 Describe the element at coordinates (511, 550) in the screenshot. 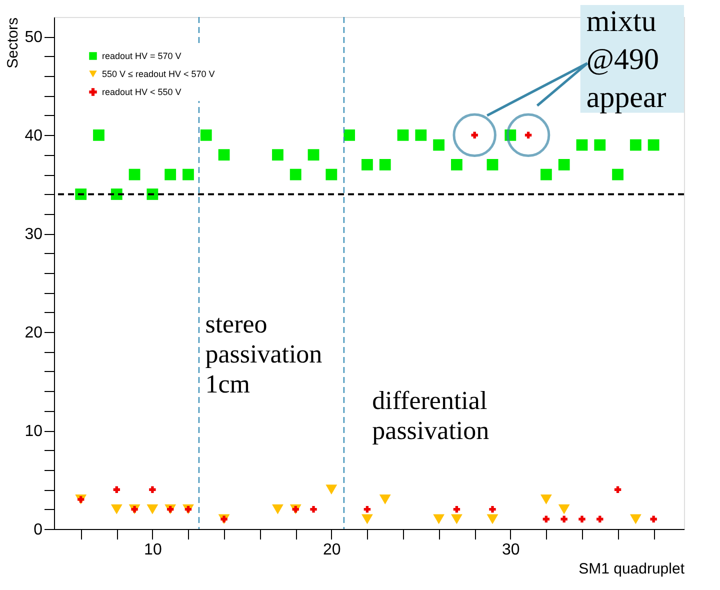

I see `x-tick-label: 30` at that location.